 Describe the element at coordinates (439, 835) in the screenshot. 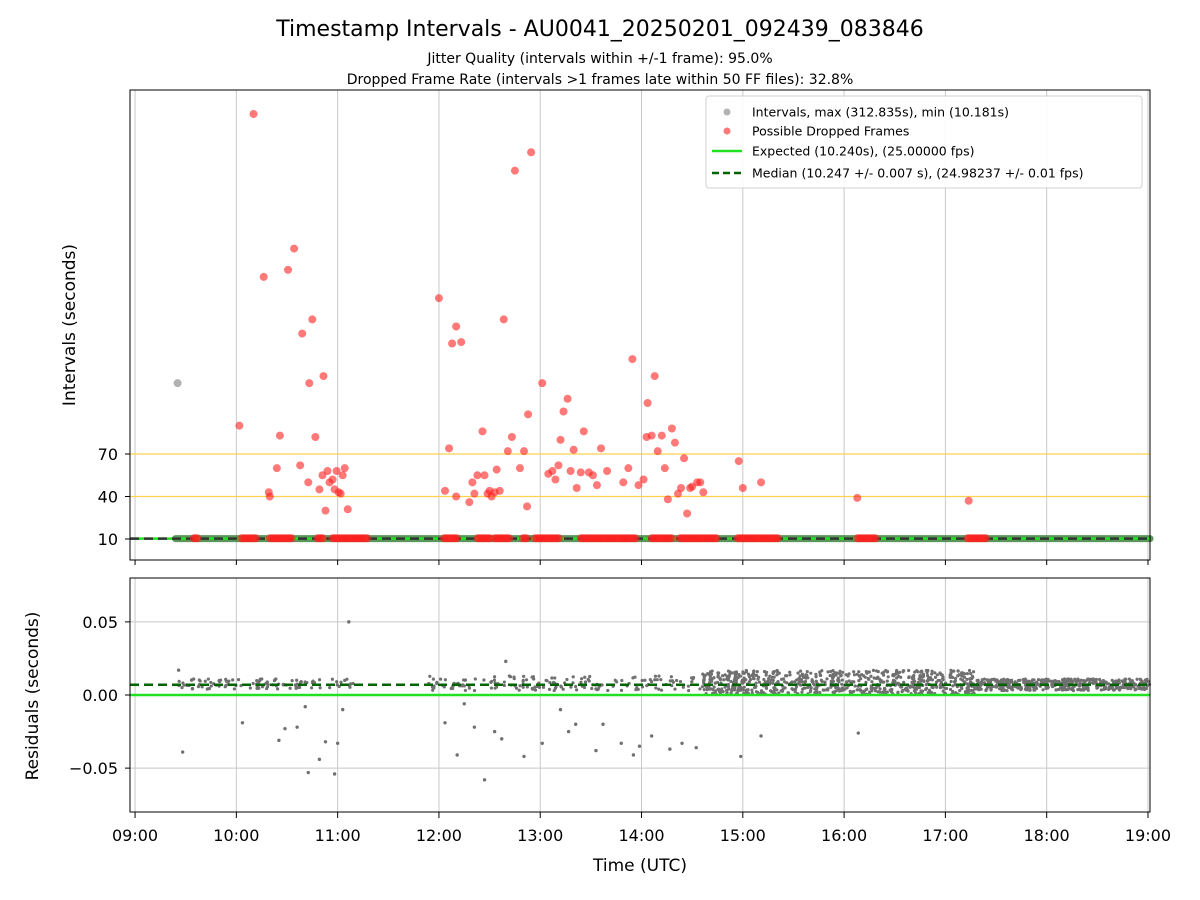

I see `x-tick-label: 12:00` at that location.